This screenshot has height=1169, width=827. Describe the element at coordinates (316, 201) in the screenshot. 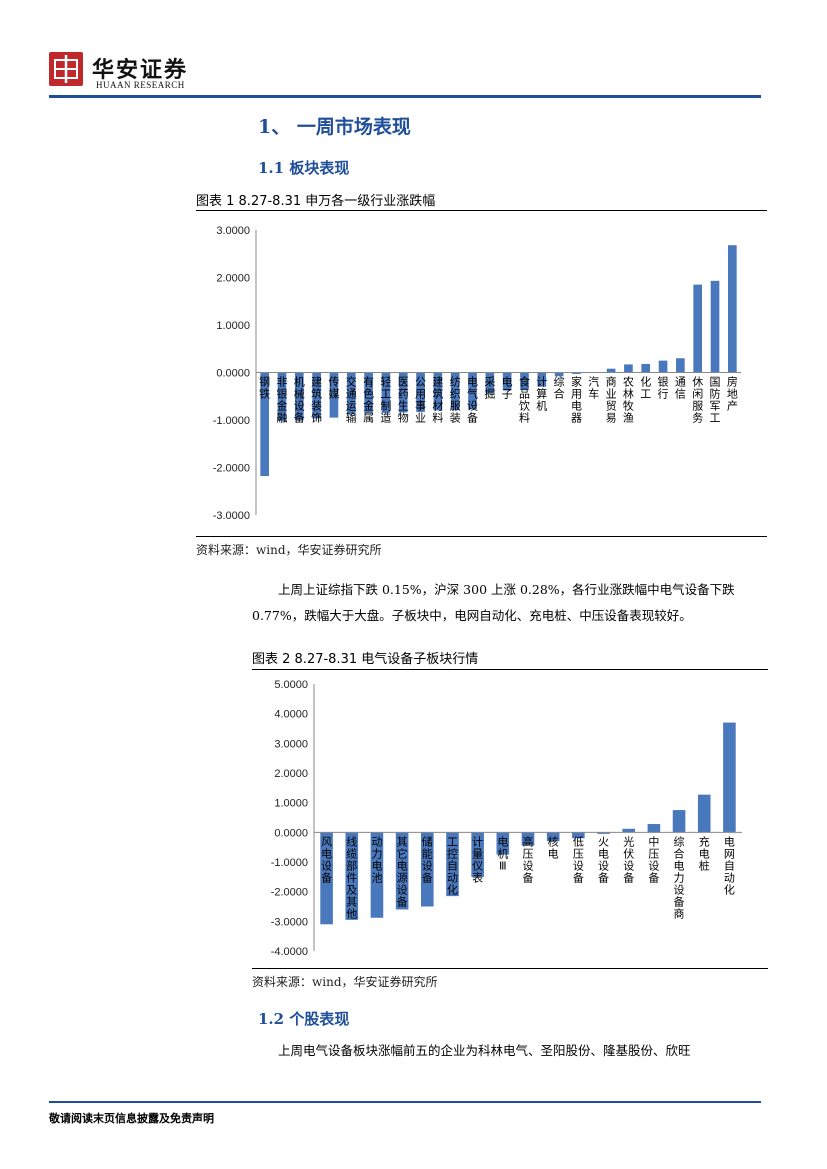

I see `figure-1-title: 图表 1 8.27-8.31 申万各一级行业涨跌幅` at that location.